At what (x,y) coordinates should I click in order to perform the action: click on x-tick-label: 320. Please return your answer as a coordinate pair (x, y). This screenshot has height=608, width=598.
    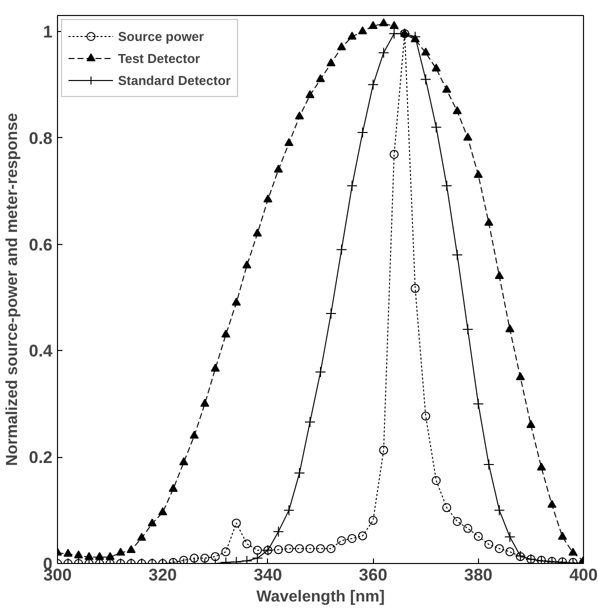
    Looking at the image, I should click on (162, 575).